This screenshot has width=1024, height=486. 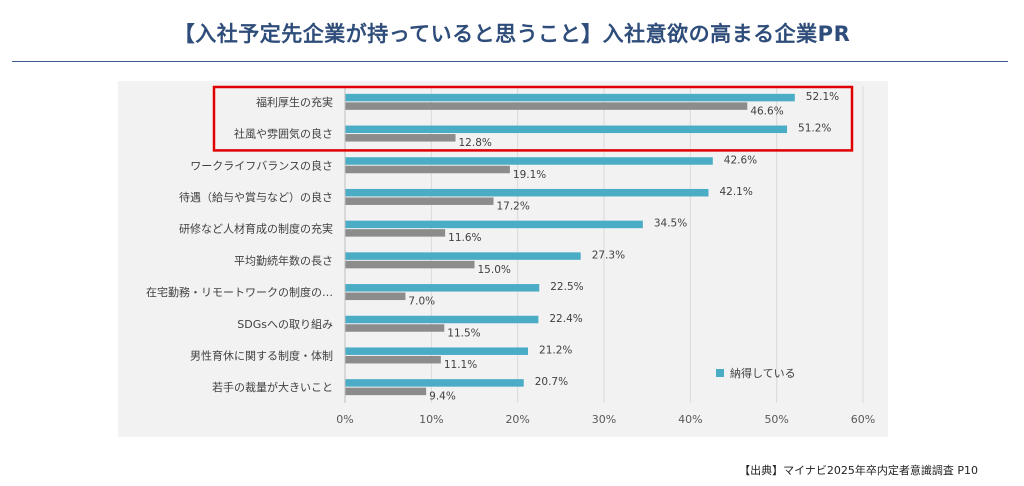 What do you see at coordinates (822, 97) in the screenshot?
I see `value-label-series-1: 52.1%` at bounding box center [822, 97].